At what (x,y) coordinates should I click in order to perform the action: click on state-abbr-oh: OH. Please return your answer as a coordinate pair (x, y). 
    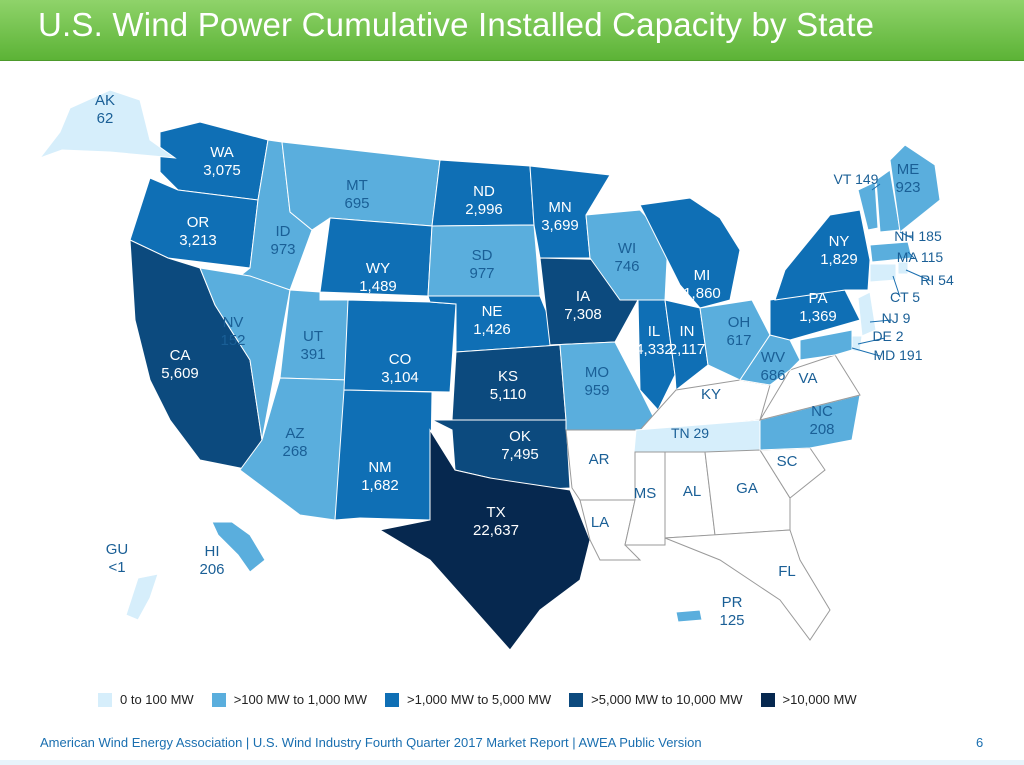
    Looking at the image, I should click on (739, 322).